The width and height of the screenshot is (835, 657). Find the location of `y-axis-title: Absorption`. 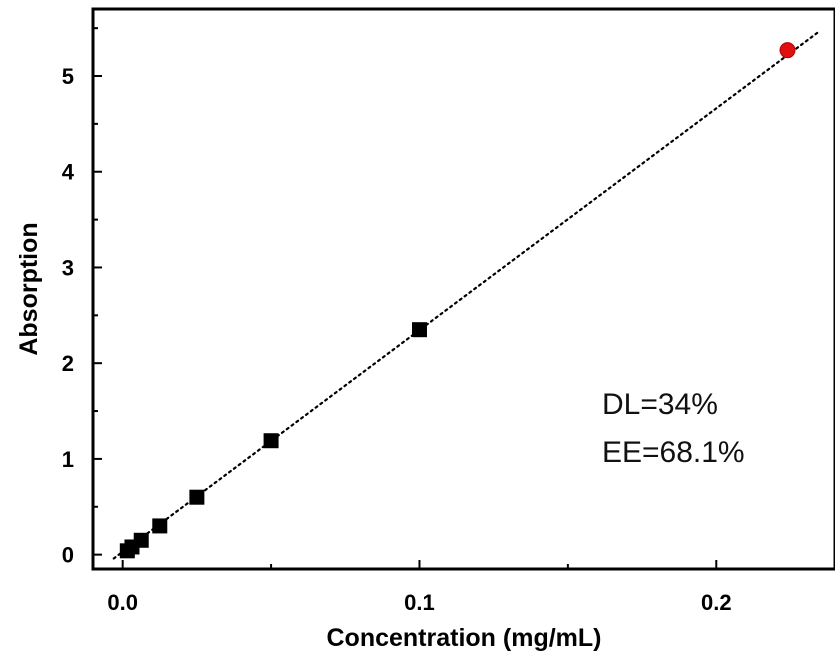

y-axis-title: Absorption is located at coordinates (29, 288).